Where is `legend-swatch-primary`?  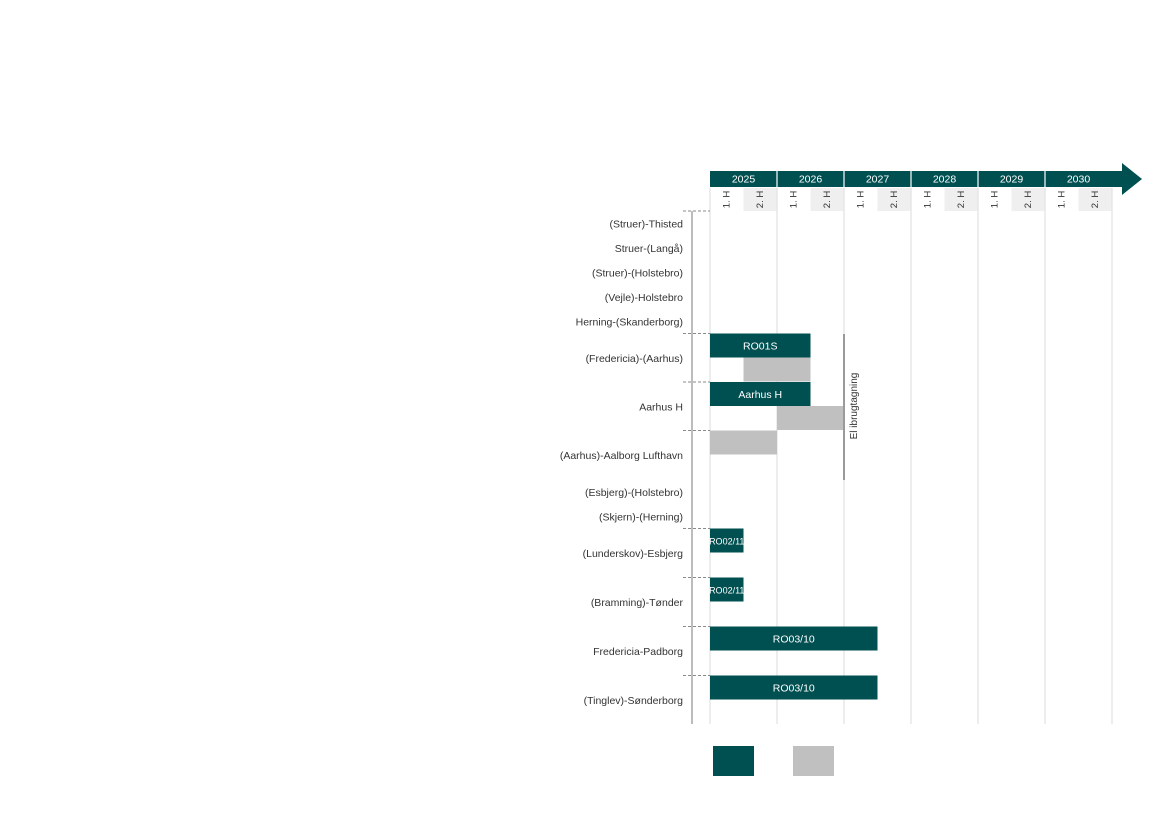
legend-swatch-primary is located at coordinates (733, 761).